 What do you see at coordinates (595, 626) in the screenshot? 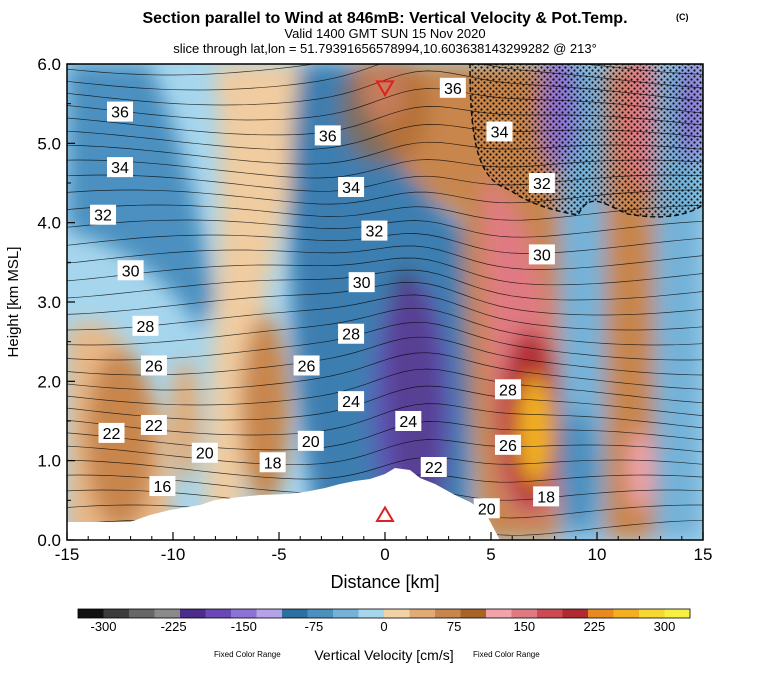
I see `colorbar-tick-label: 225` at bounding box center [595, 626].